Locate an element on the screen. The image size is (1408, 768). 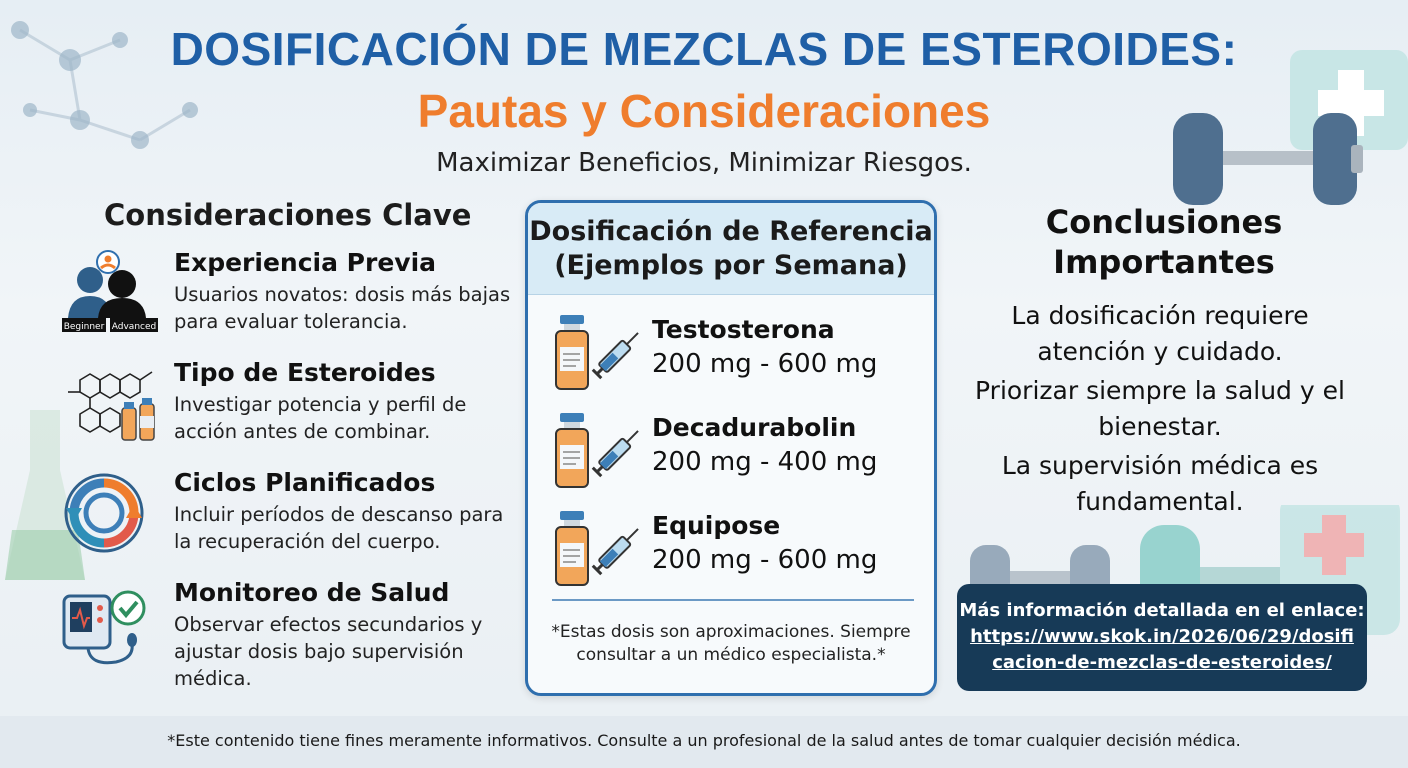
page-tagline: Maximizar Beneficios, Minimizar Riesgos. is located at coordinates (704, 163).